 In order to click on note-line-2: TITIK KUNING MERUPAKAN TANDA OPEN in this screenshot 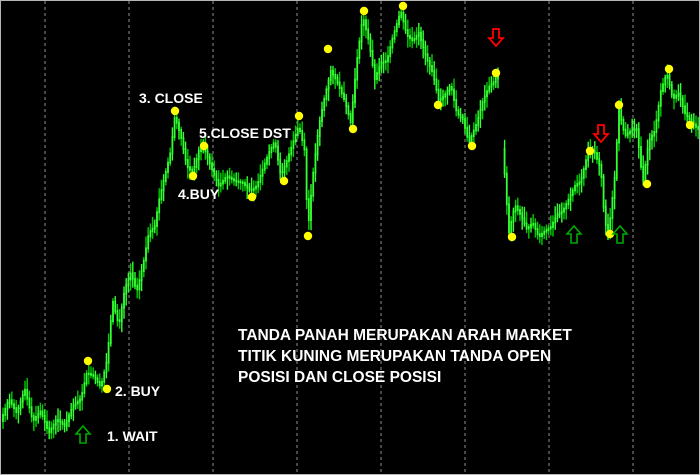, I will do `click(395, 356)`.